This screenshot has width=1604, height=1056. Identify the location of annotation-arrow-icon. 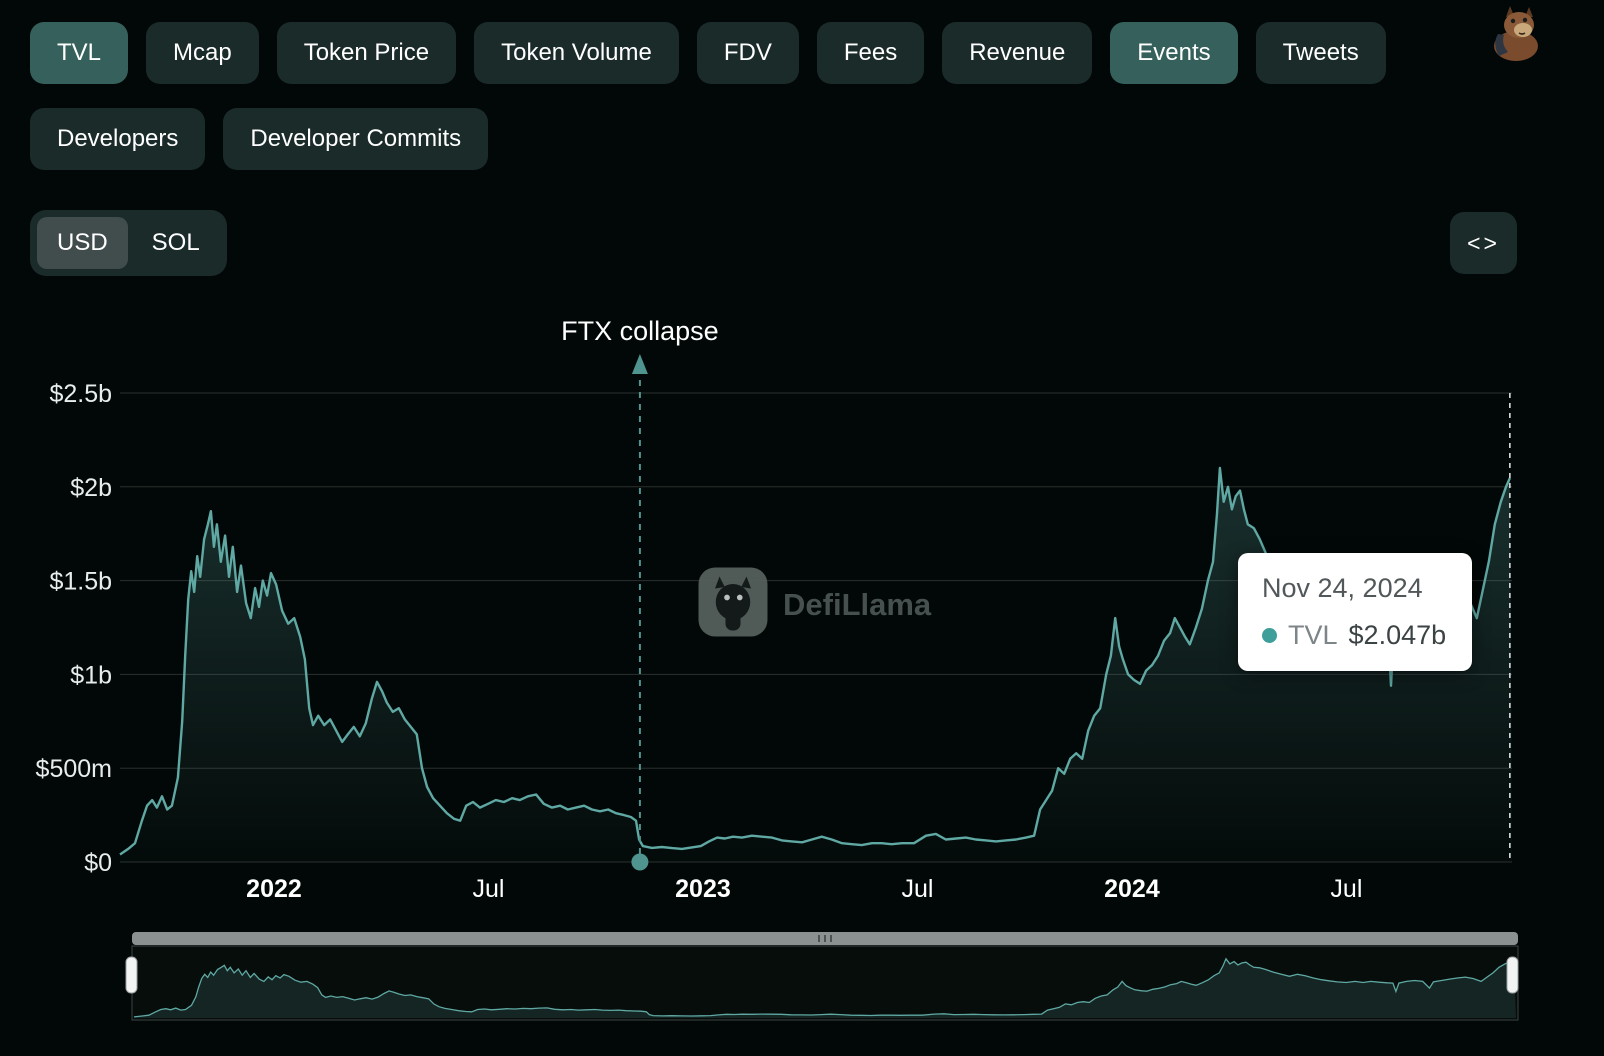
(639, 364).